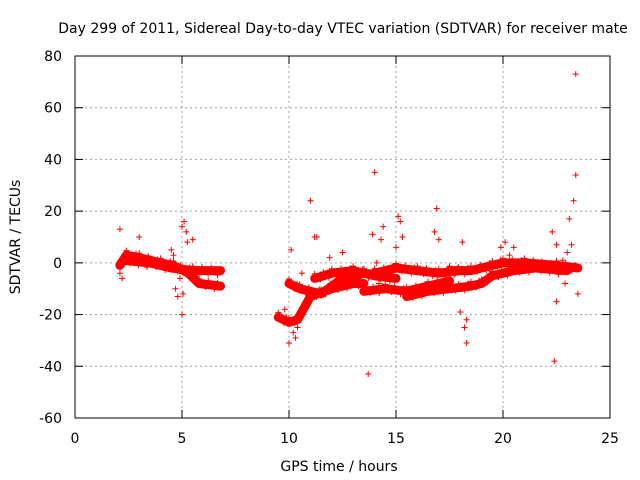  What do you see at coordinates (53, 57) in the screenshot?
I see `y-tick-label: 80` at bounding box center [53, 57].